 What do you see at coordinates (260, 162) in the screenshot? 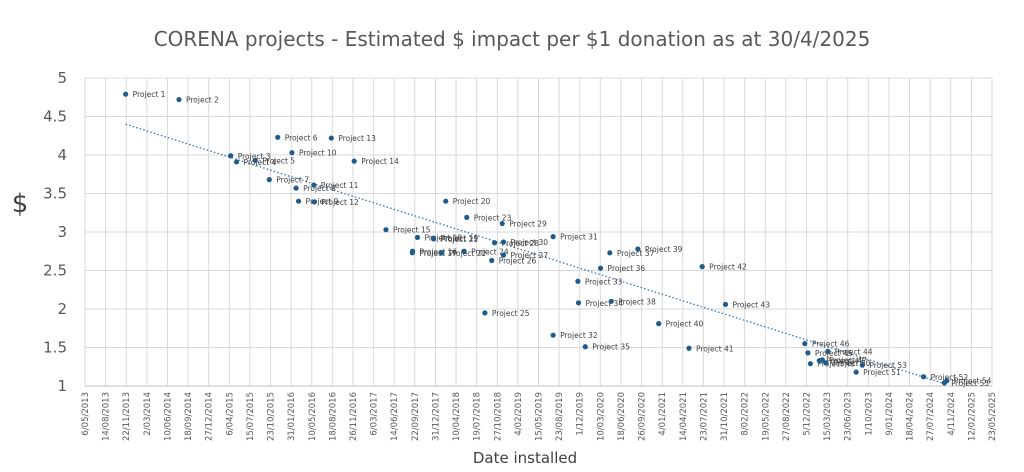
I see `data-point-label: Project 4` at bounding box center [260, 162].